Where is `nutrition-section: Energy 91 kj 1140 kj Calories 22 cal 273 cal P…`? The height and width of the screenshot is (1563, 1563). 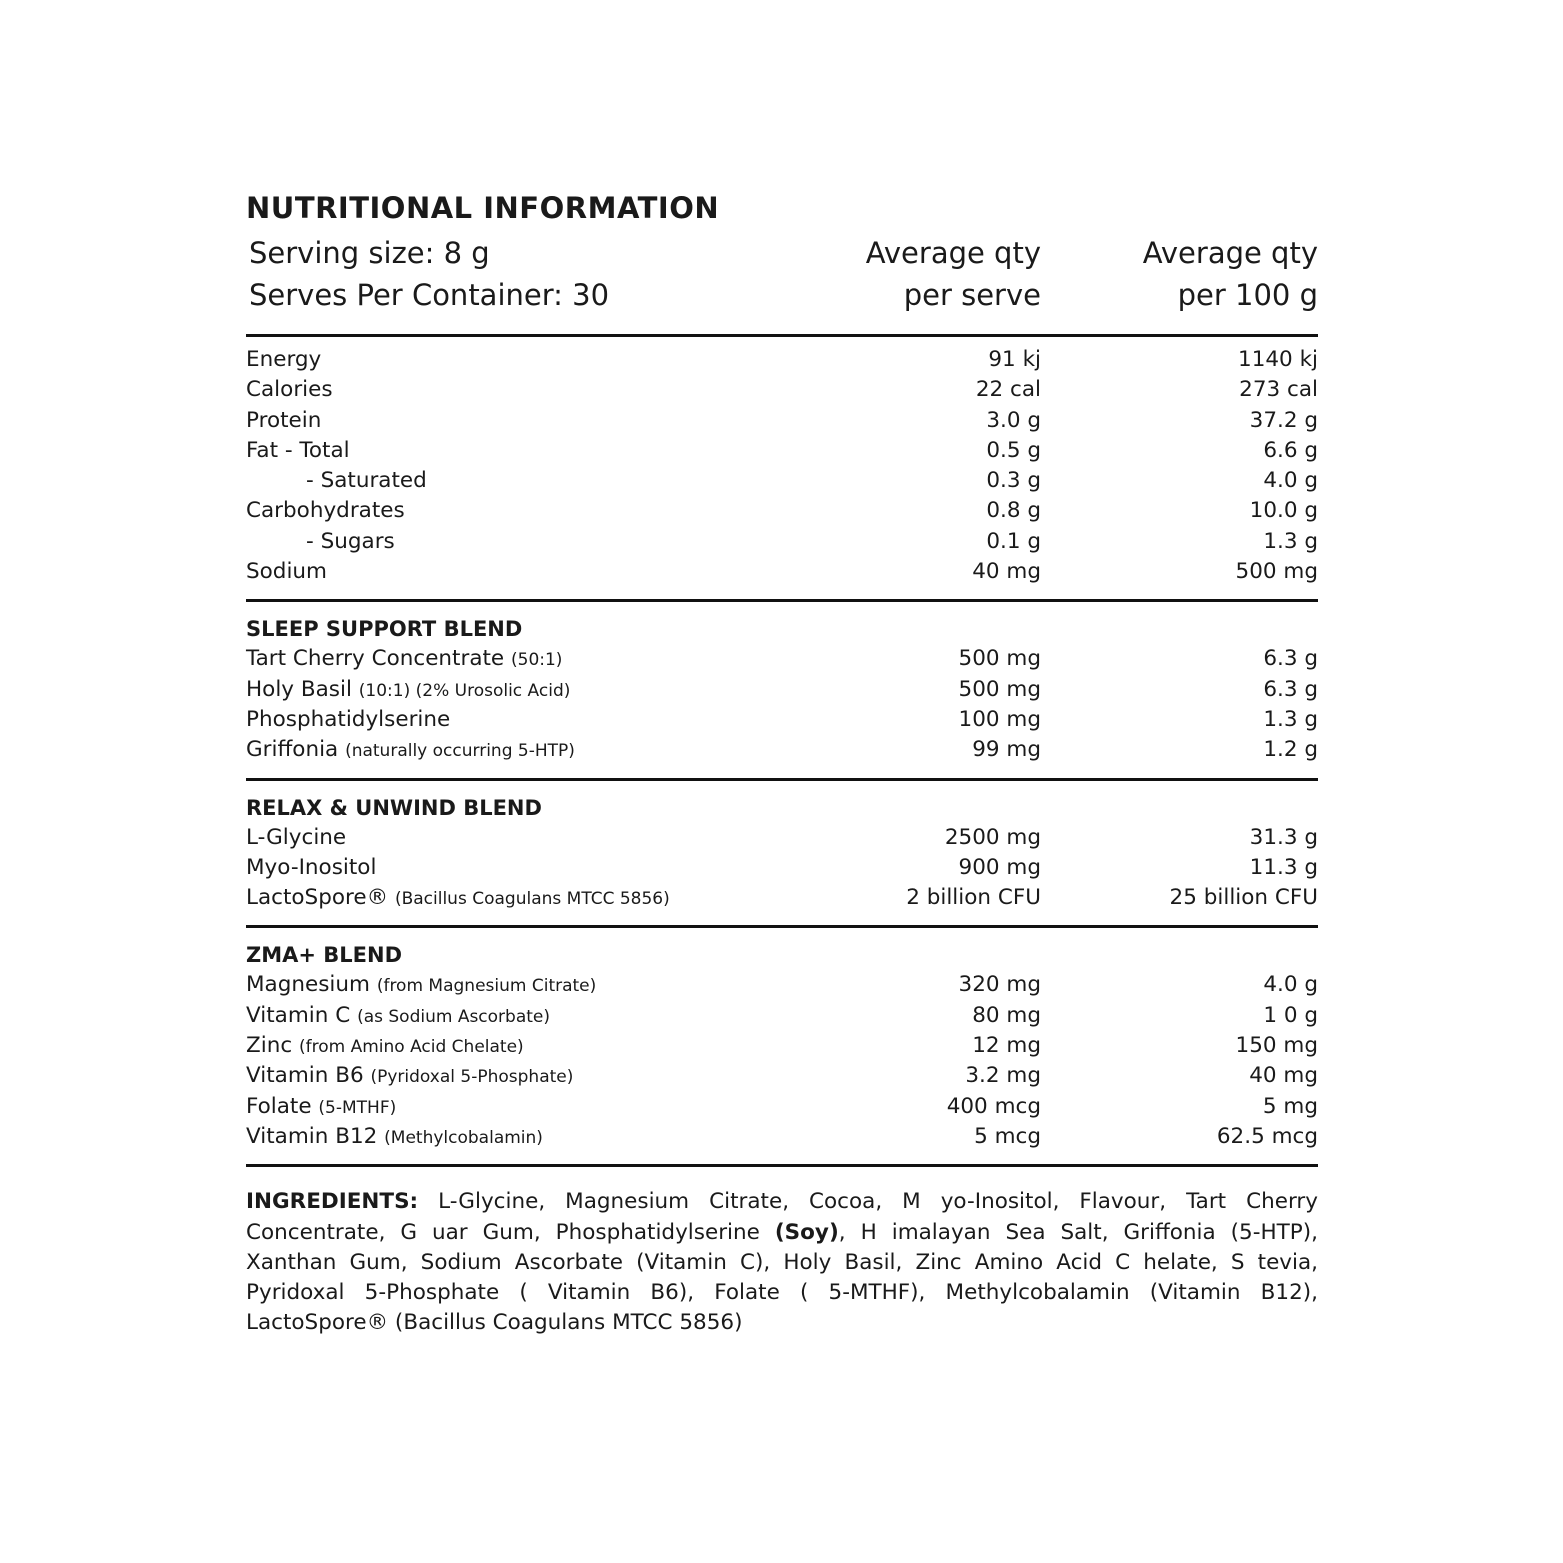 nutrition-section: Energy 91 kj 1140 kj Calories 22 cal 273 cal P… is located at coordinates (782, 468).